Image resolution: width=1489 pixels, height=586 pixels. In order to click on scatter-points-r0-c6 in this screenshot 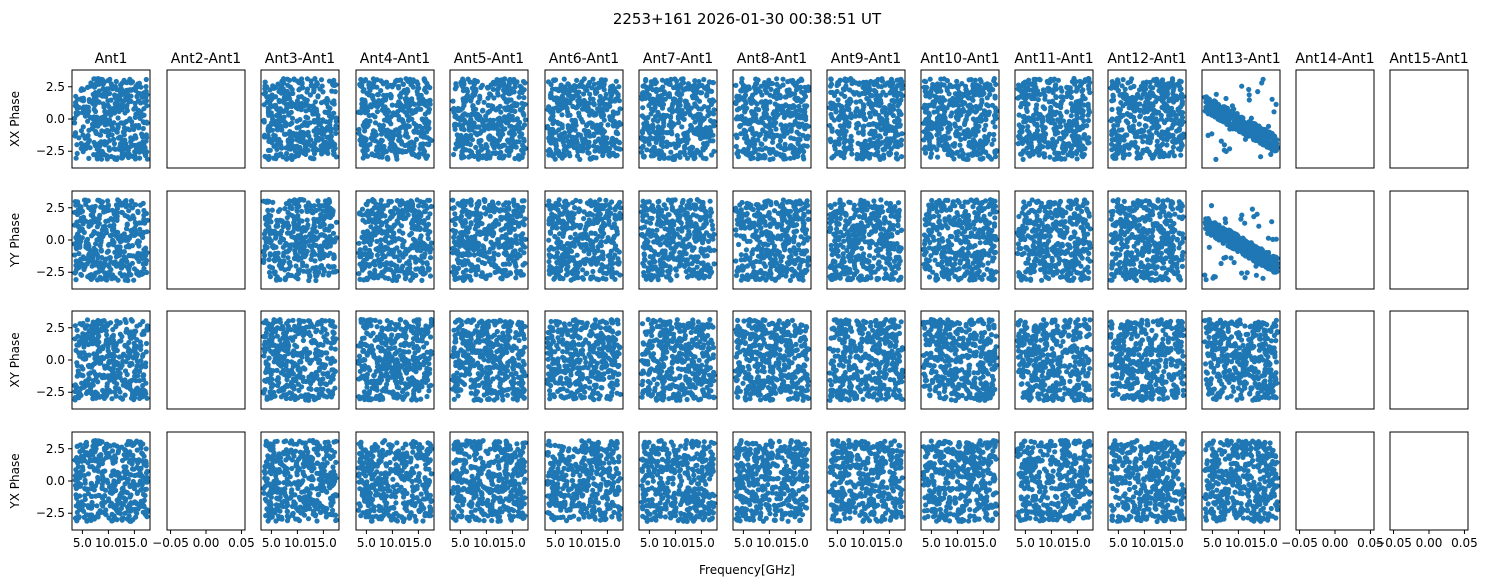, I will do `click(678, 119)`.